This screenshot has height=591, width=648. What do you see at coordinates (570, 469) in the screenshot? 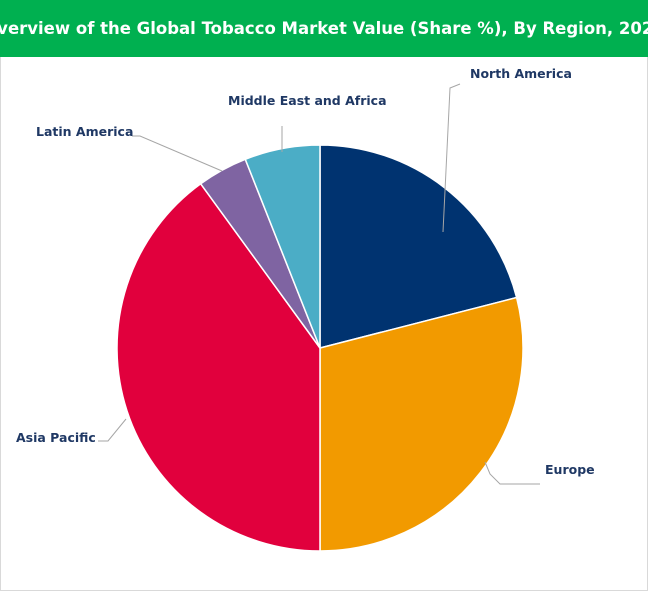
I see `slice-label-europe: Europe` at bounding box center [570, 469].